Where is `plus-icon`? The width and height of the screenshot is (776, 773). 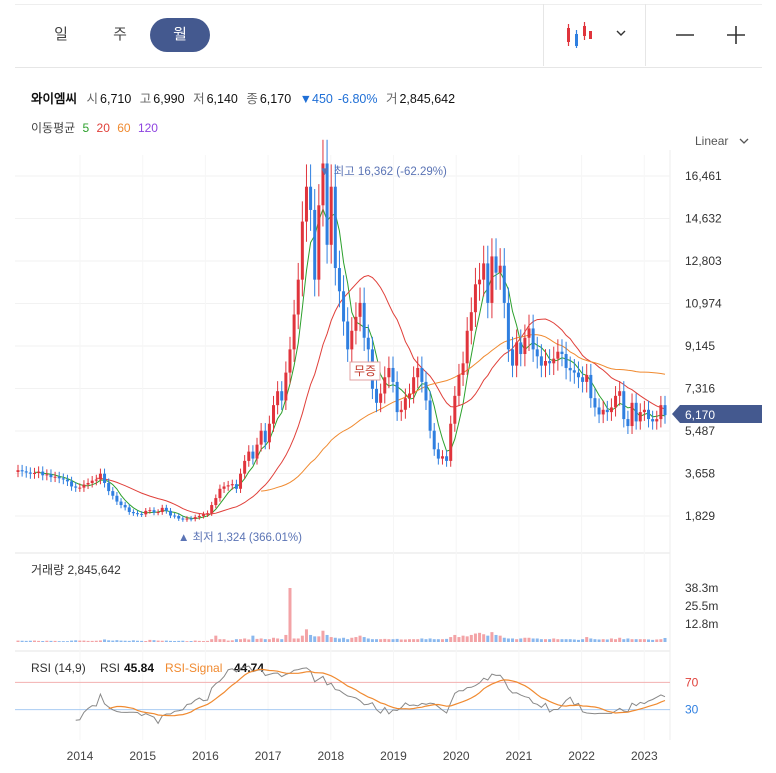
plus-icon is located at coordinates (736, 35).